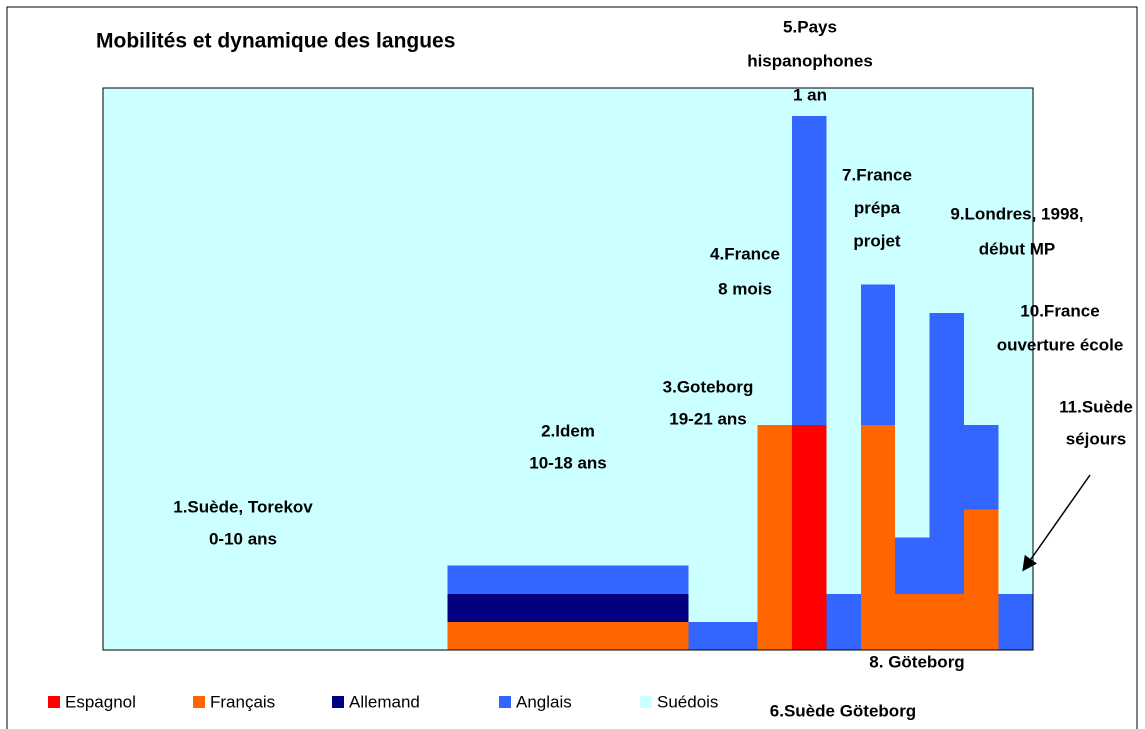 This screenshot has height=729, width=1145. What do you see at coordinates (275, 41) in the screenshot?
I see `chart-title: Mobilités et dynamique des langues` at bounding box center [275, 41].